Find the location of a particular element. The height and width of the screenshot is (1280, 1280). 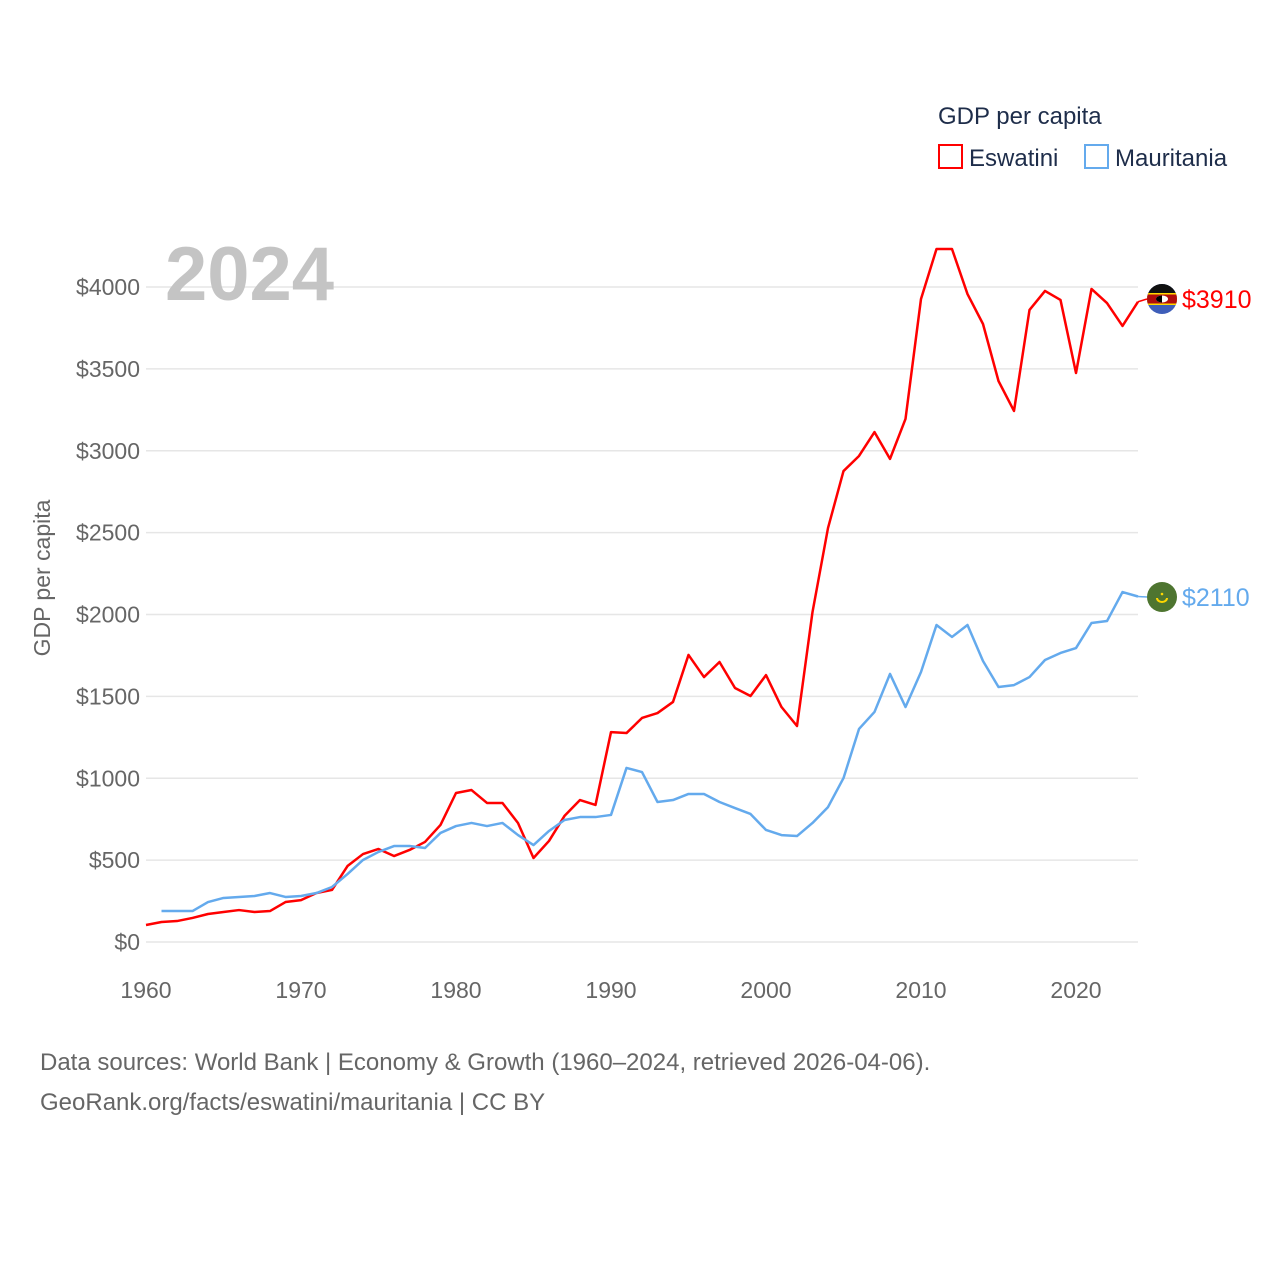

y-tick-label: $1500 is located at coordinates (108, 696).